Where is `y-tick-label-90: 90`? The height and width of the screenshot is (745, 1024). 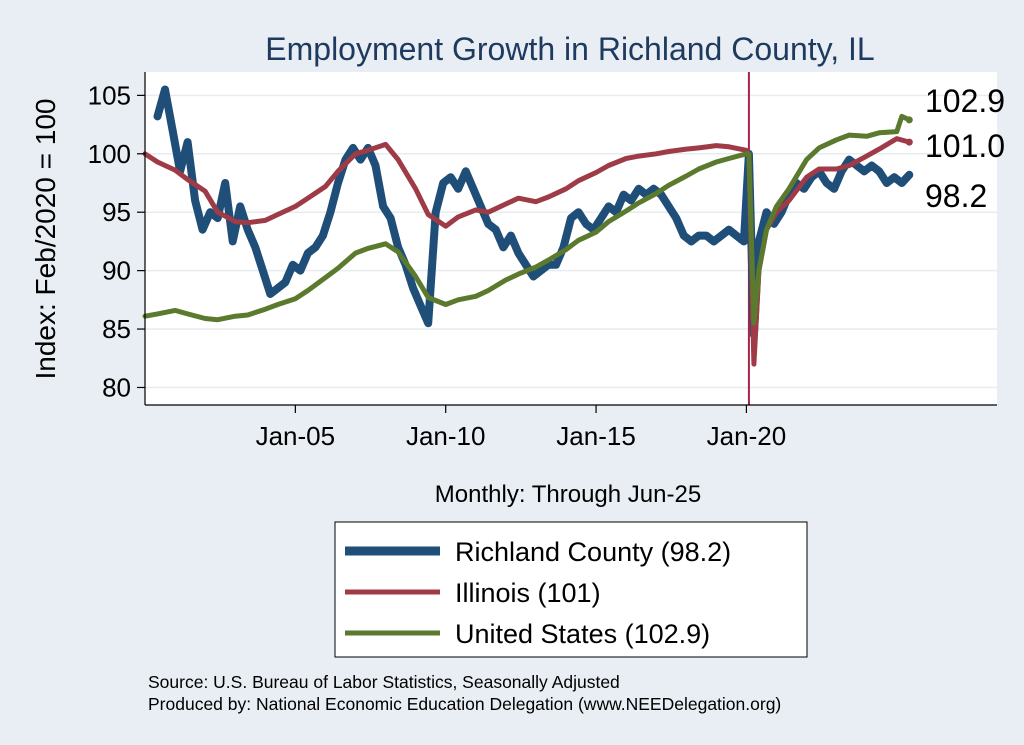
y-tick-label-90: 90 is located at coordinates (116, 271).